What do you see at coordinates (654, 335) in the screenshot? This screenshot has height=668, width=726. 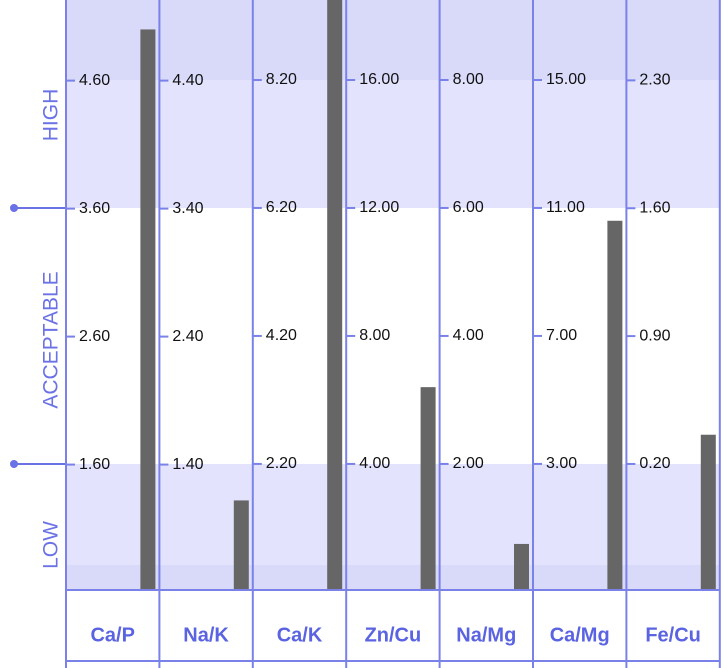 I see `y-tick-label: 0.90` at bounding box center [654, 335].